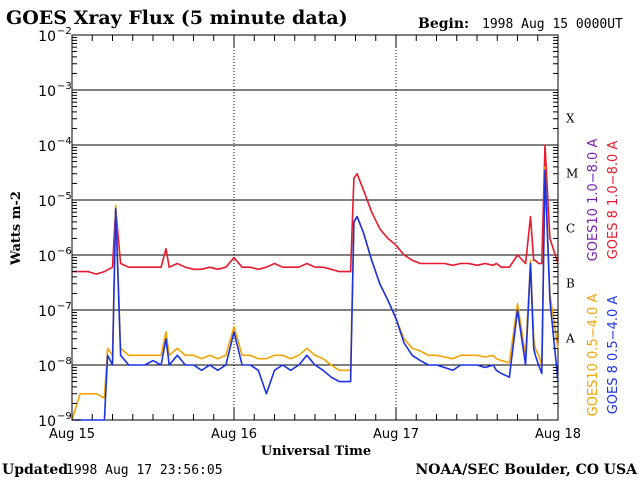 Image resolution: width=640 pixels, height=480 pixels. I want to click on updated-label: Updated, so click(35, 470).